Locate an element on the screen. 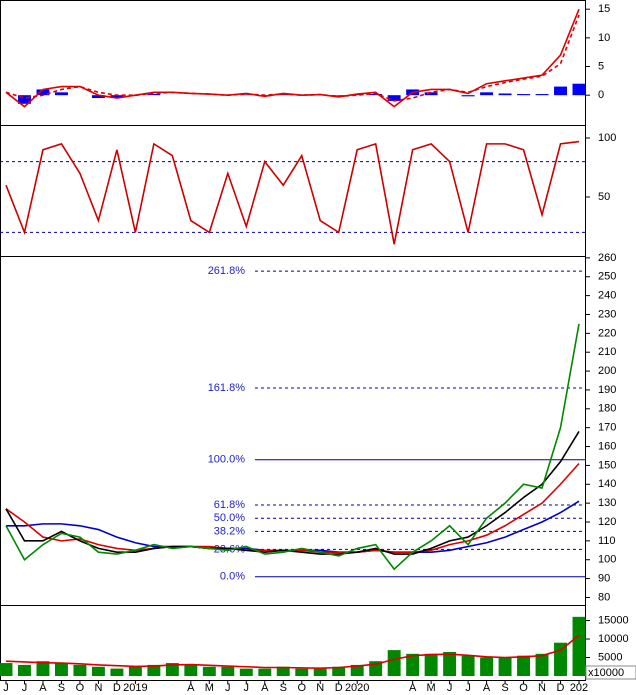  y-tick-label: 110 is located at coordinates (607, 541).